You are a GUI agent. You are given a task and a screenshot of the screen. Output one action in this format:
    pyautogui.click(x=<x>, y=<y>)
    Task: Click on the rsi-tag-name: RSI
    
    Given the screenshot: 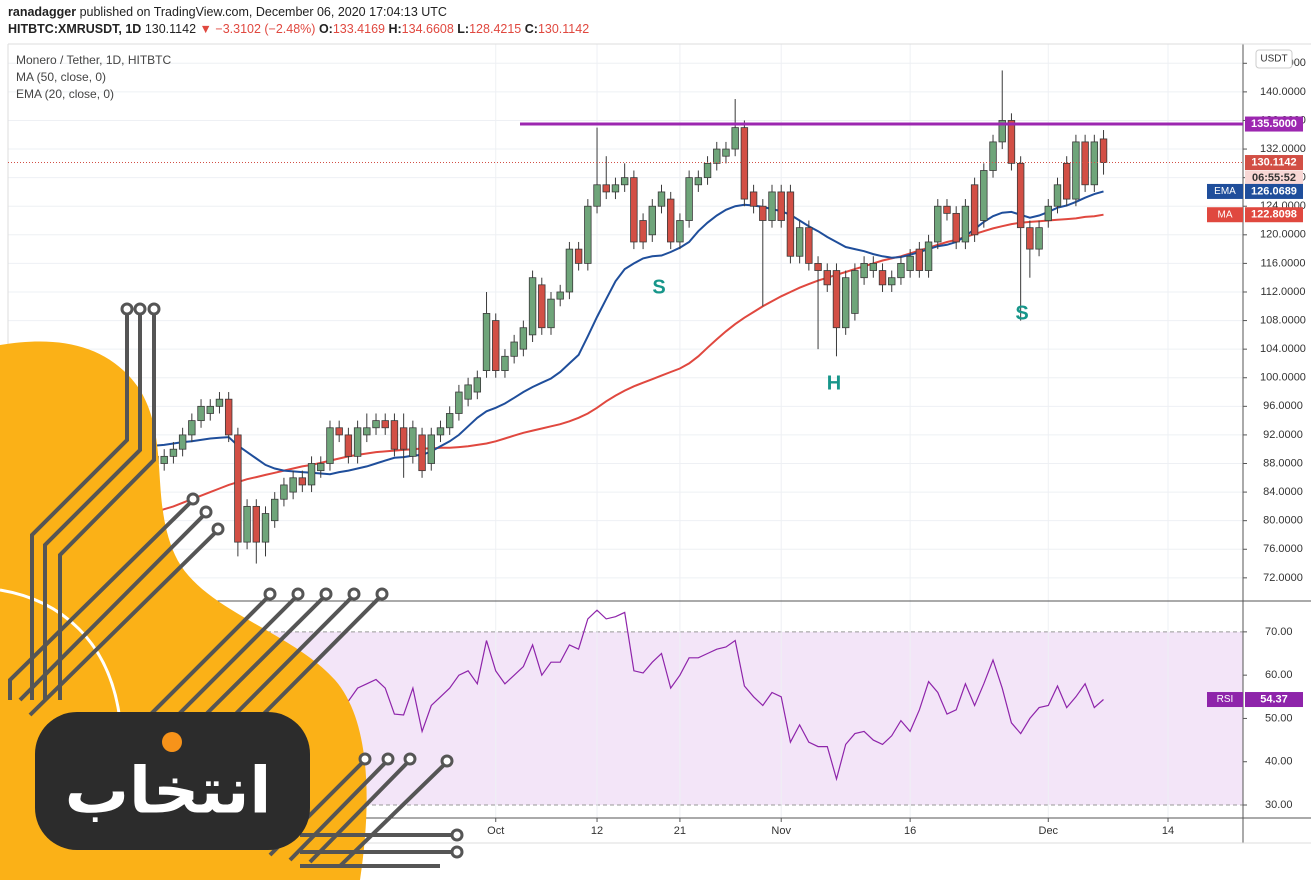 What is the action you would take?
    pyautogui.click(x=1225, y=699)
    